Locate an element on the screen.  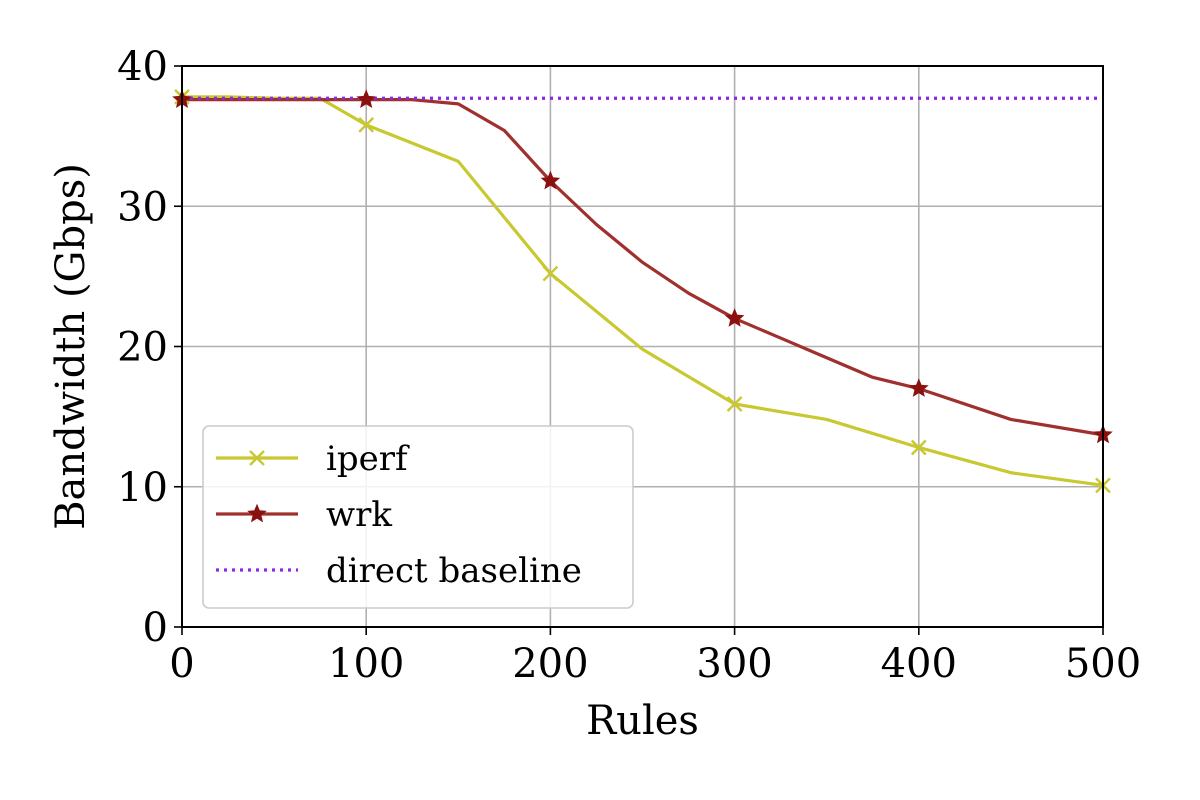
legend: iperf wrk direct baseline is located at coordinates (418, 517).